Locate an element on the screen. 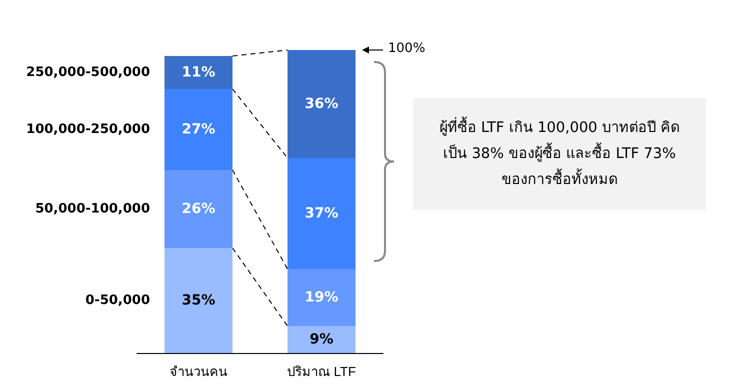 Image resolution: width=743 pixels, height=390 pixels. series-label: 250,000-500,000 is located at coordinates (88, 72).